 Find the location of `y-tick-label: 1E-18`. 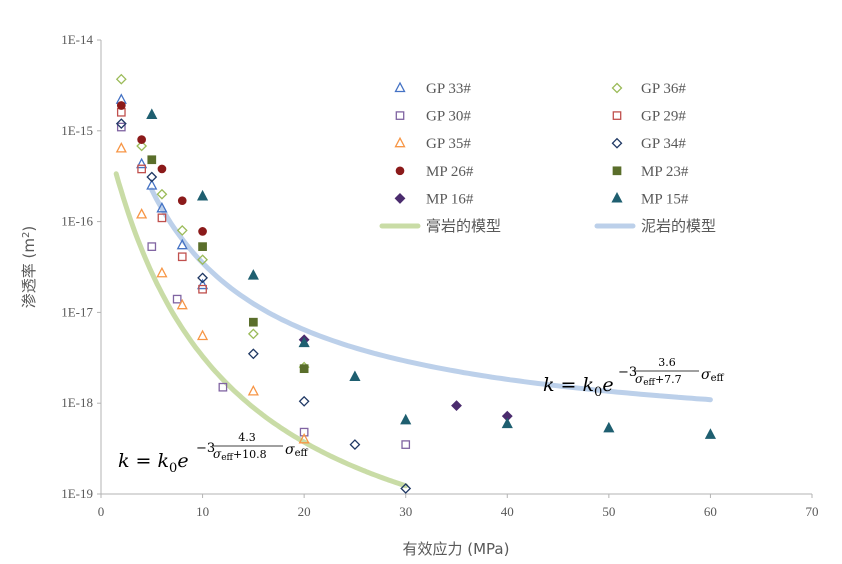

y-tick-label: 1E-18 is located at coordinates (77, 402).